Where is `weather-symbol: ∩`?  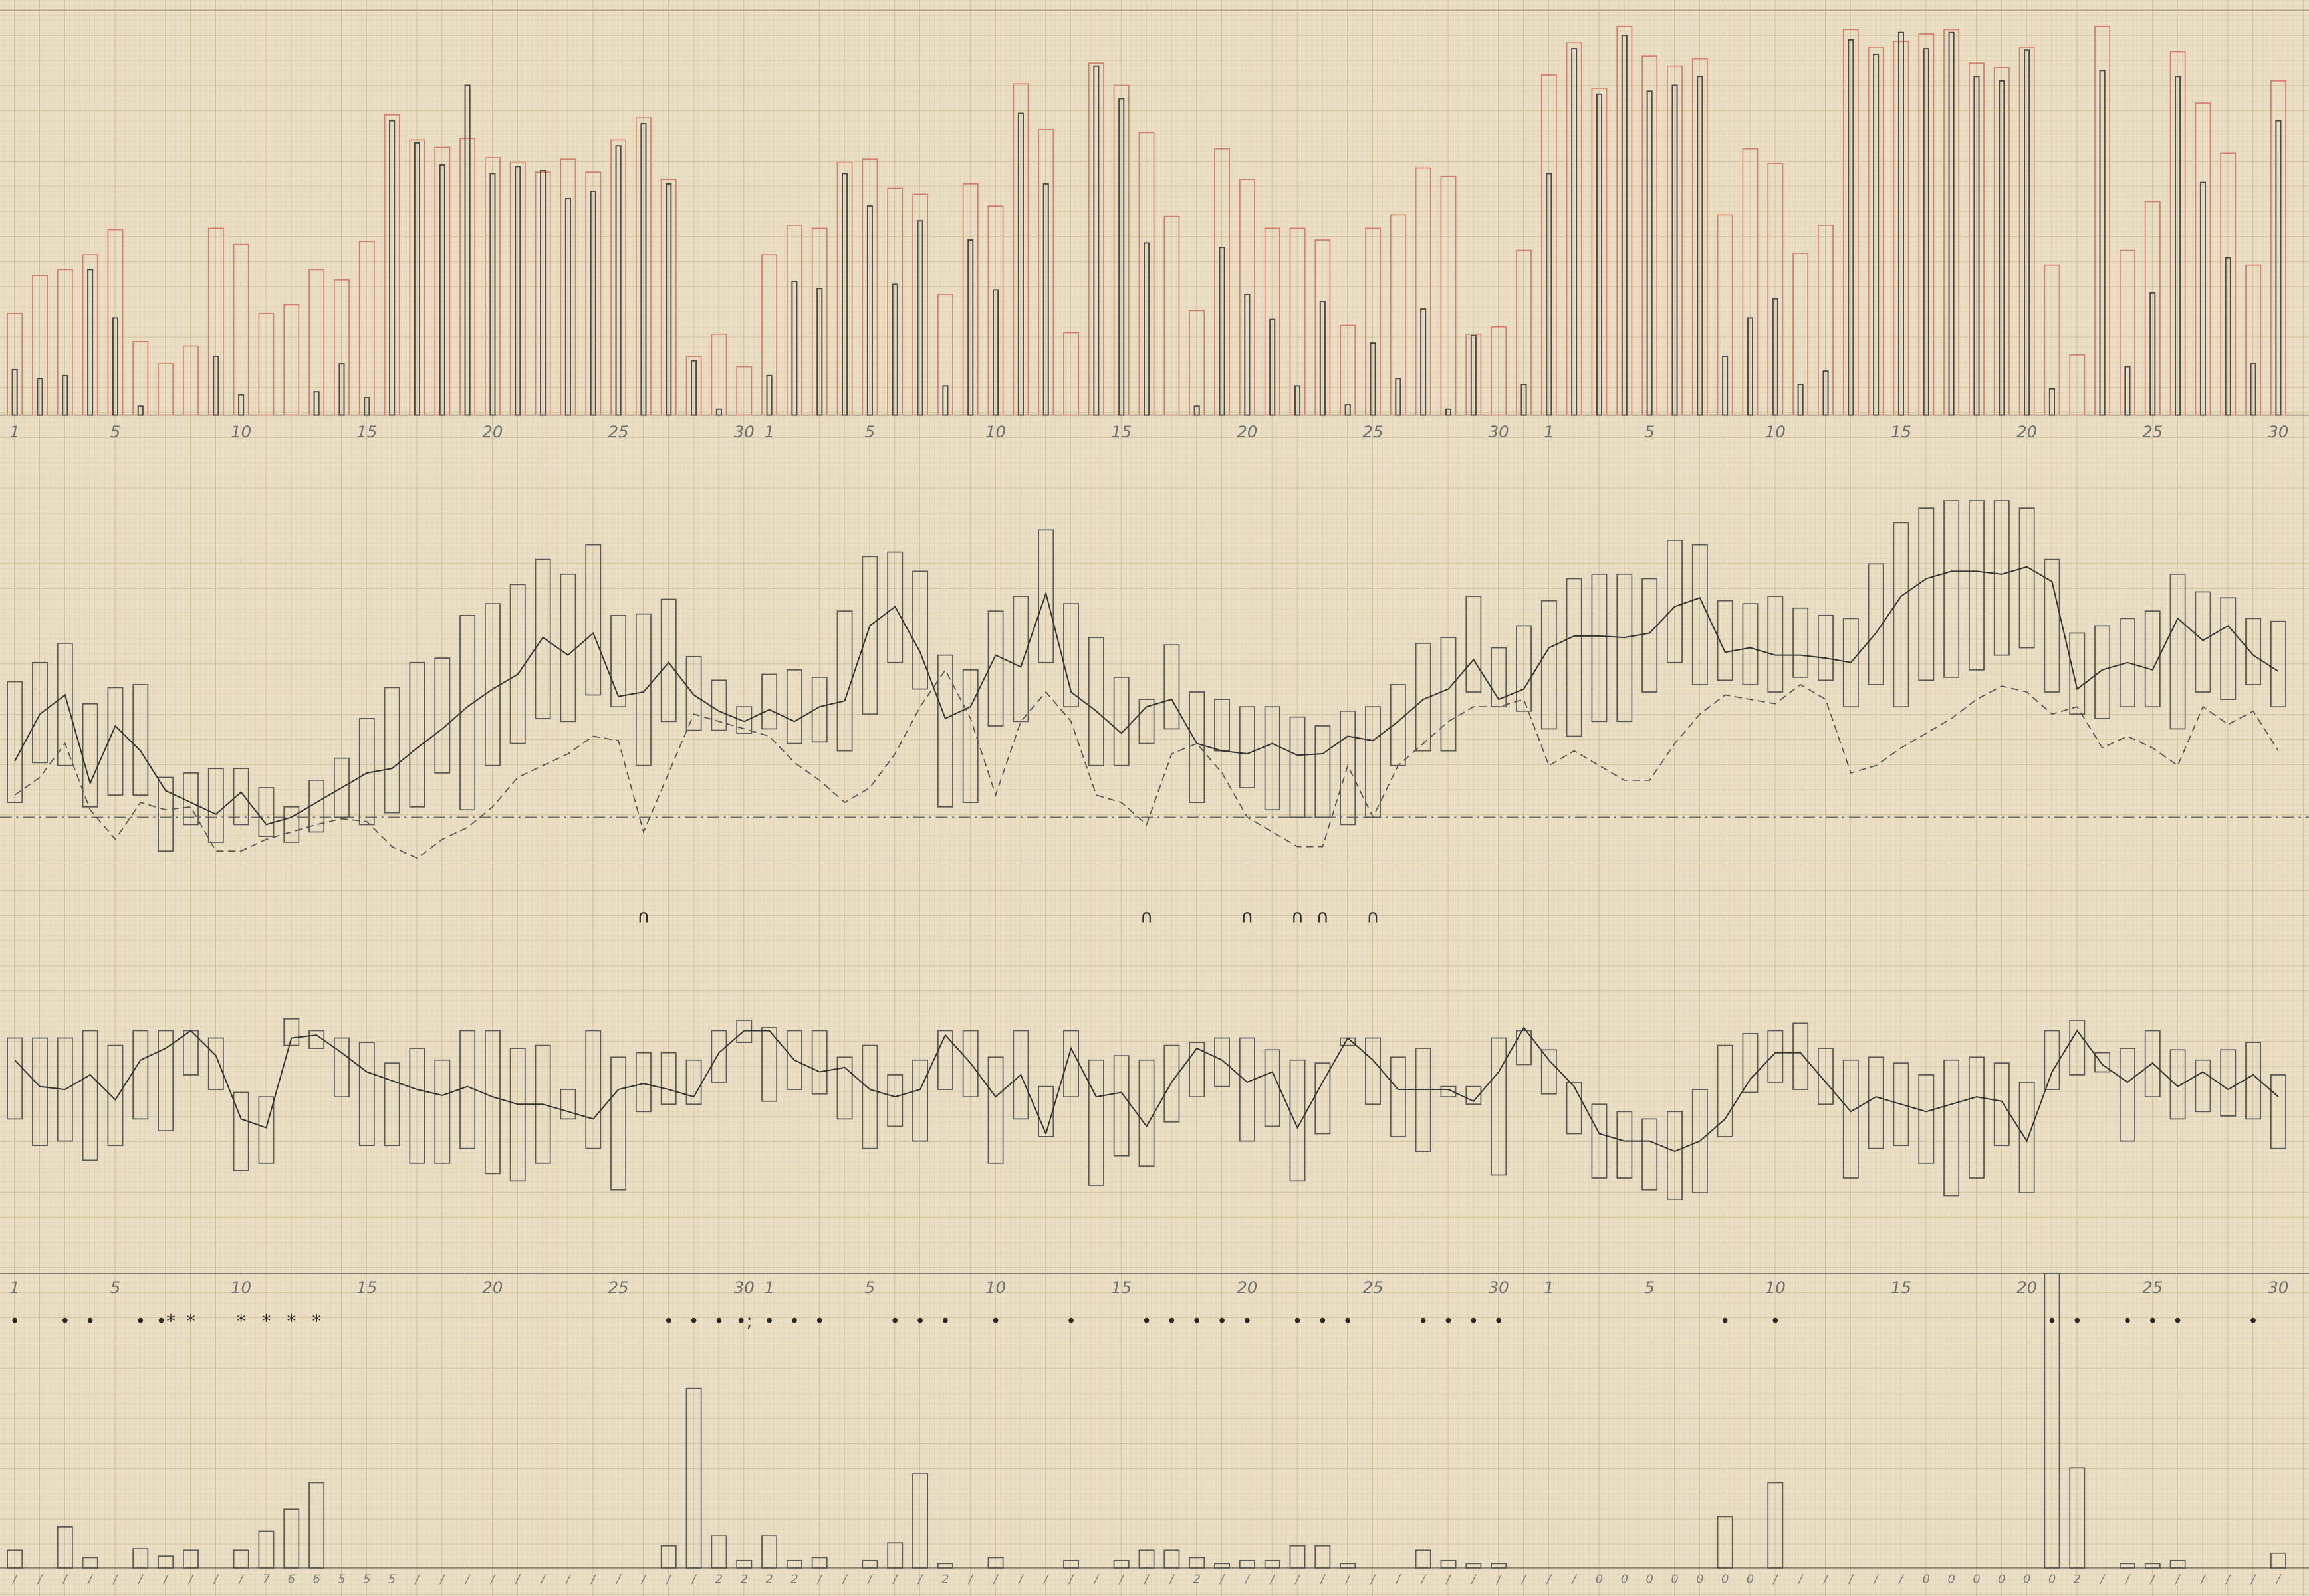 weather-symbol: ∩ is located at coordinates (1247, 916).